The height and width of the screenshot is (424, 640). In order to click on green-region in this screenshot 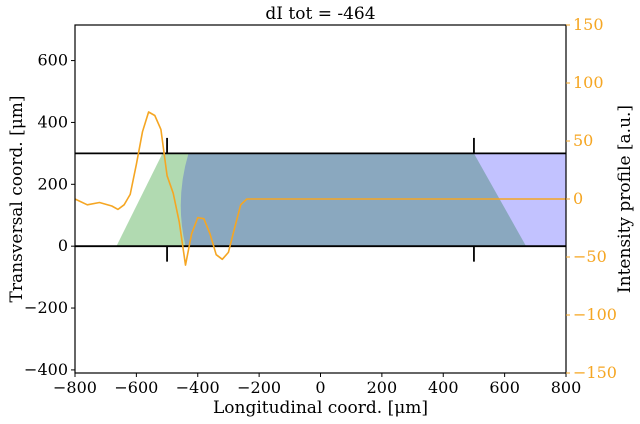, I will do `click(154, 200)`.